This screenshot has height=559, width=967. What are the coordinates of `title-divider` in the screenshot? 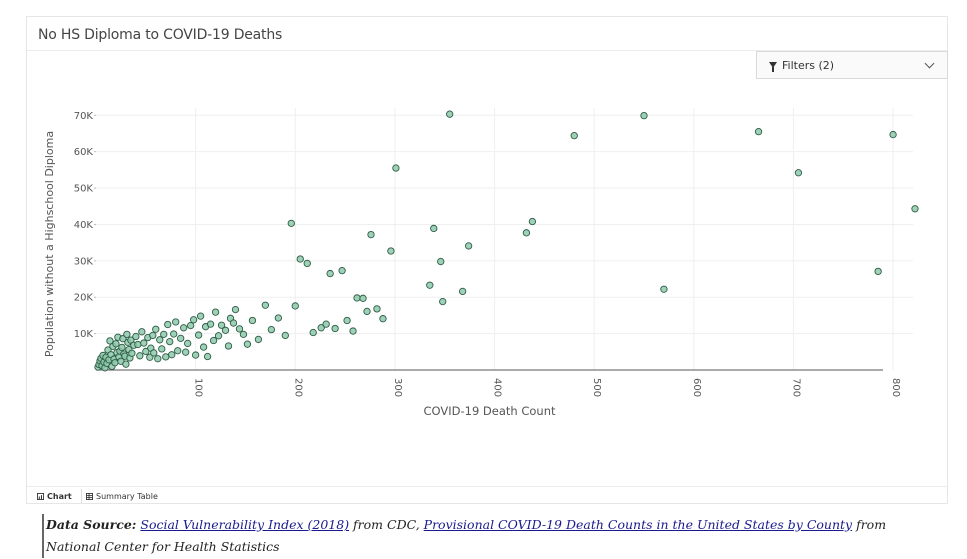 It's located at (487, 50).